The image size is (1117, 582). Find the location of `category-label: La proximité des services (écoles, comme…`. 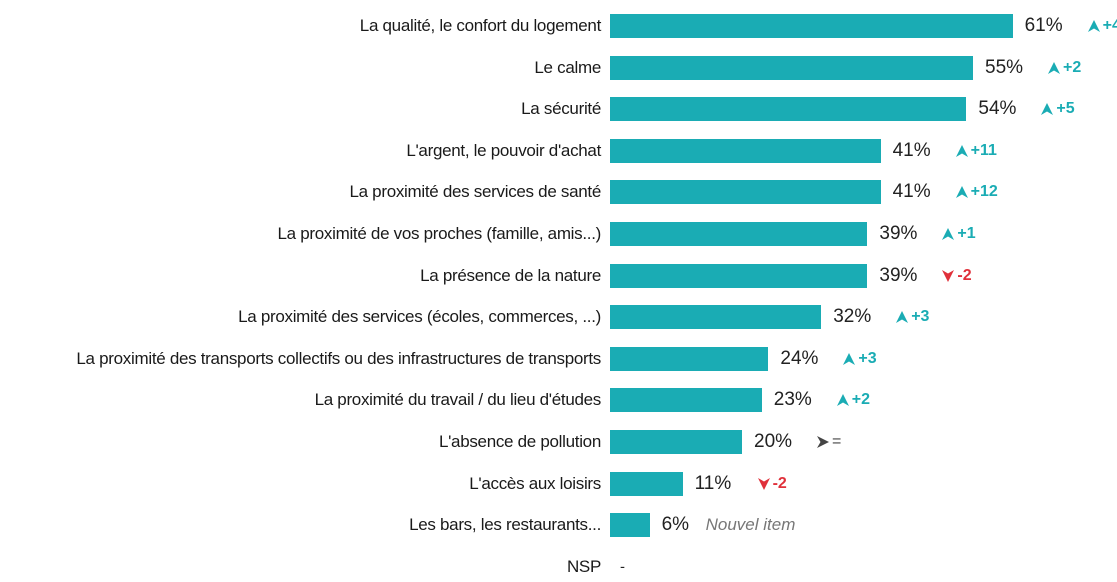

category-label: La proximité des services (écoles, comme… is located at coordinates (419, 317).